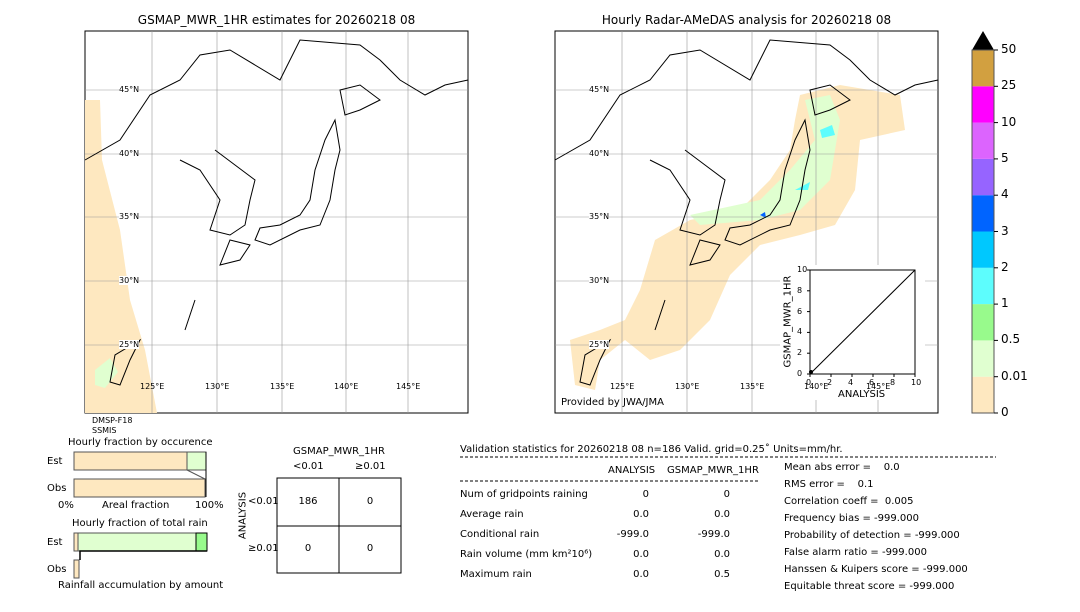  What do you see at coordinates (1009, 121) in the screenshot?
I see `colorbar-tick-label: 10` at bounding box center [1009, 121].